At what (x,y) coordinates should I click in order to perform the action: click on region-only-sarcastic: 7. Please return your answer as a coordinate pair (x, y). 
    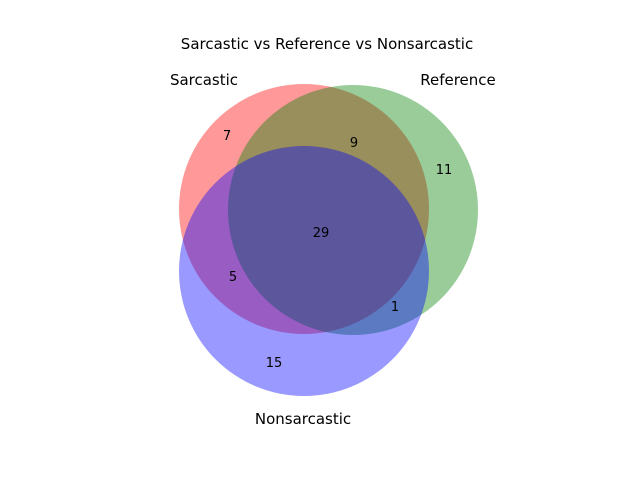
    Looking at the image, I should click on (227, 136).